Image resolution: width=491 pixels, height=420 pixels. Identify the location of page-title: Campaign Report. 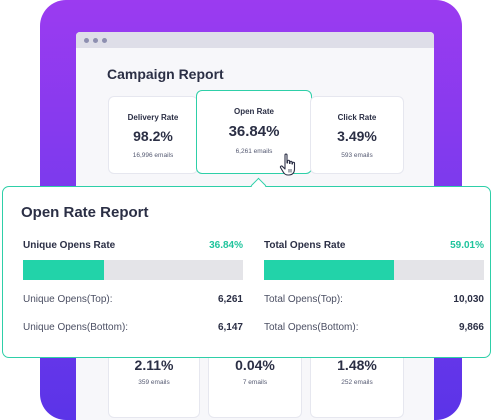
(165, 74).